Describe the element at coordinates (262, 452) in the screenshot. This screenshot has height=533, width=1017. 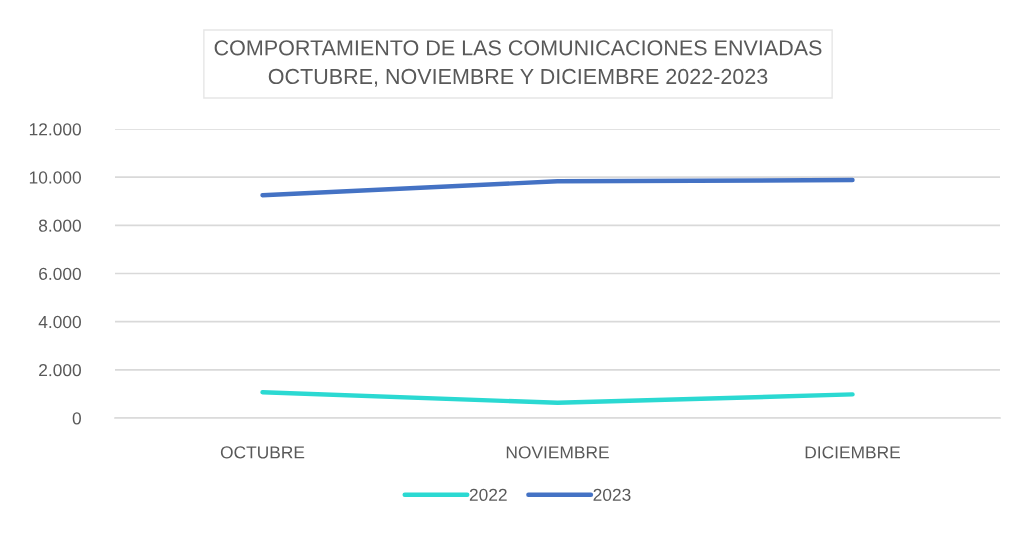
I see `x-tick-label: OCTUBRE` at that location.